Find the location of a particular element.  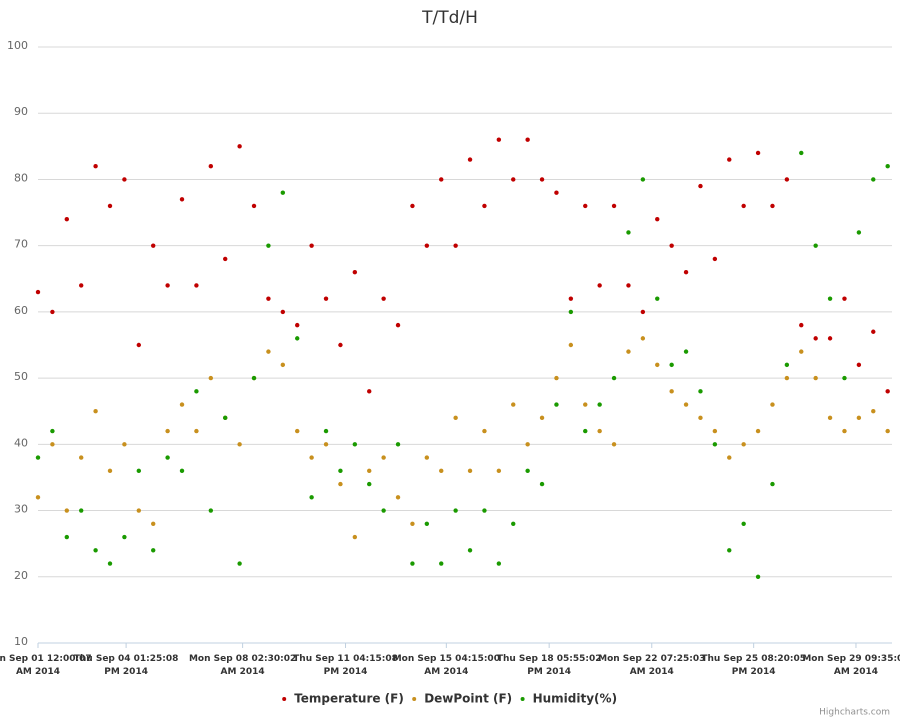

x-tick-label: Thu Sep 11 04:15:08 PM 2014 is located at coordinates (345, 665).